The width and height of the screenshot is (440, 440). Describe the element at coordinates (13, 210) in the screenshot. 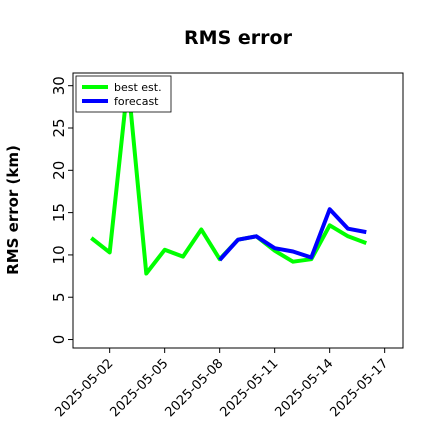

I see `y-axis-label: RMS error (km)` at that location.